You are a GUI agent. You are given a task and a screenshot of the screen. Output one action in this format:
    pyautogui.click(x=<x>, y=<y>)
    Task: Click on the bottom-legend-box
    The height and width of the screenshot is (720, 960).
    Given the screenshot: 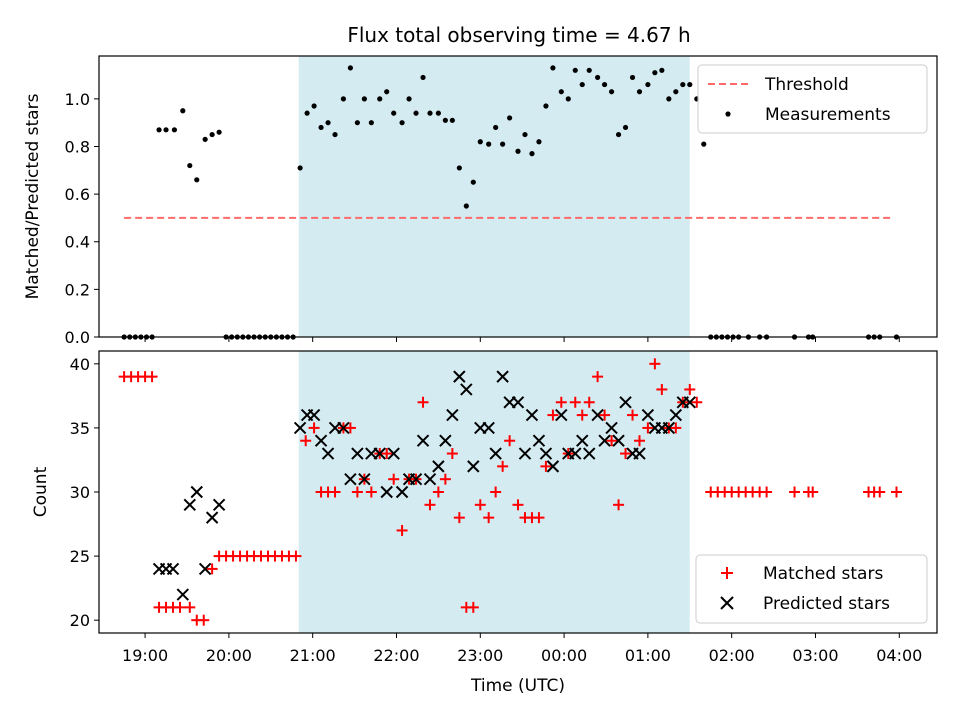 What is the action you would take?
    pyautogui.click(x=811, y=589)
    